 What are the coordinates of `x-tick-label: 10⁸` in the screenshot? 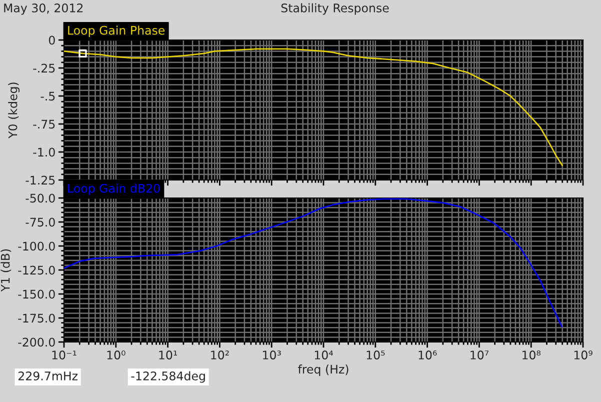 It's located at (531, 355).